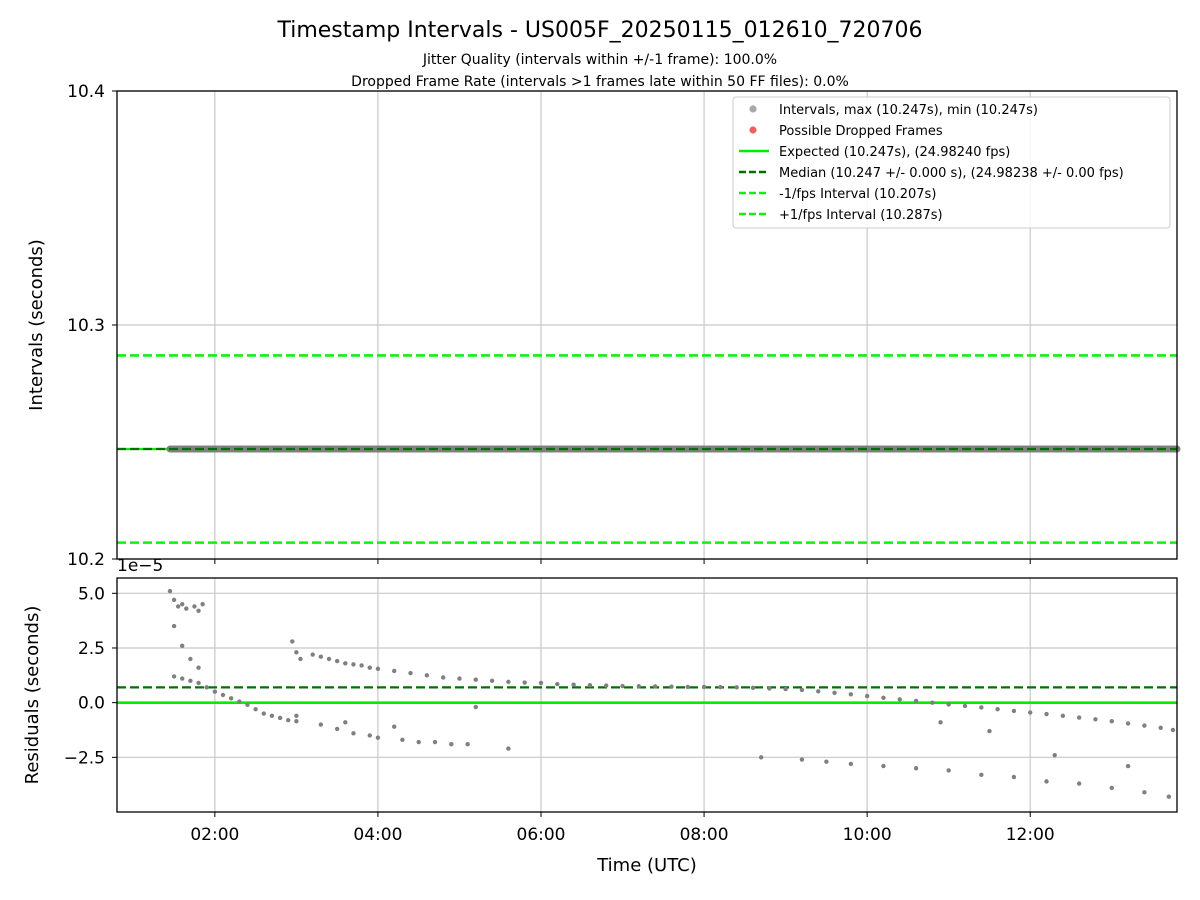  What do you see at coordinates (32, 695) in the screenshot?
I see `y-axis-label: Residuals (seconds)` at bounding box center [32, 695].